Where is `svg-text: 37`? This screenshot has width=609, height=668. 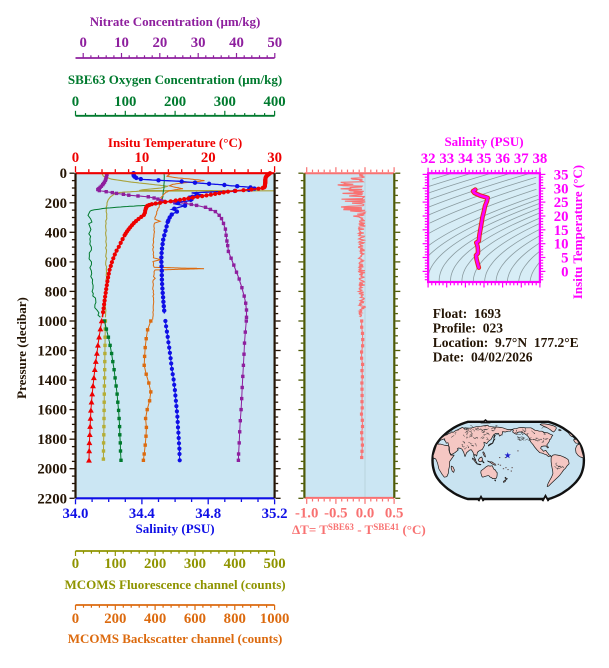
svg-text: 37 is located at coordinates (521, 159).